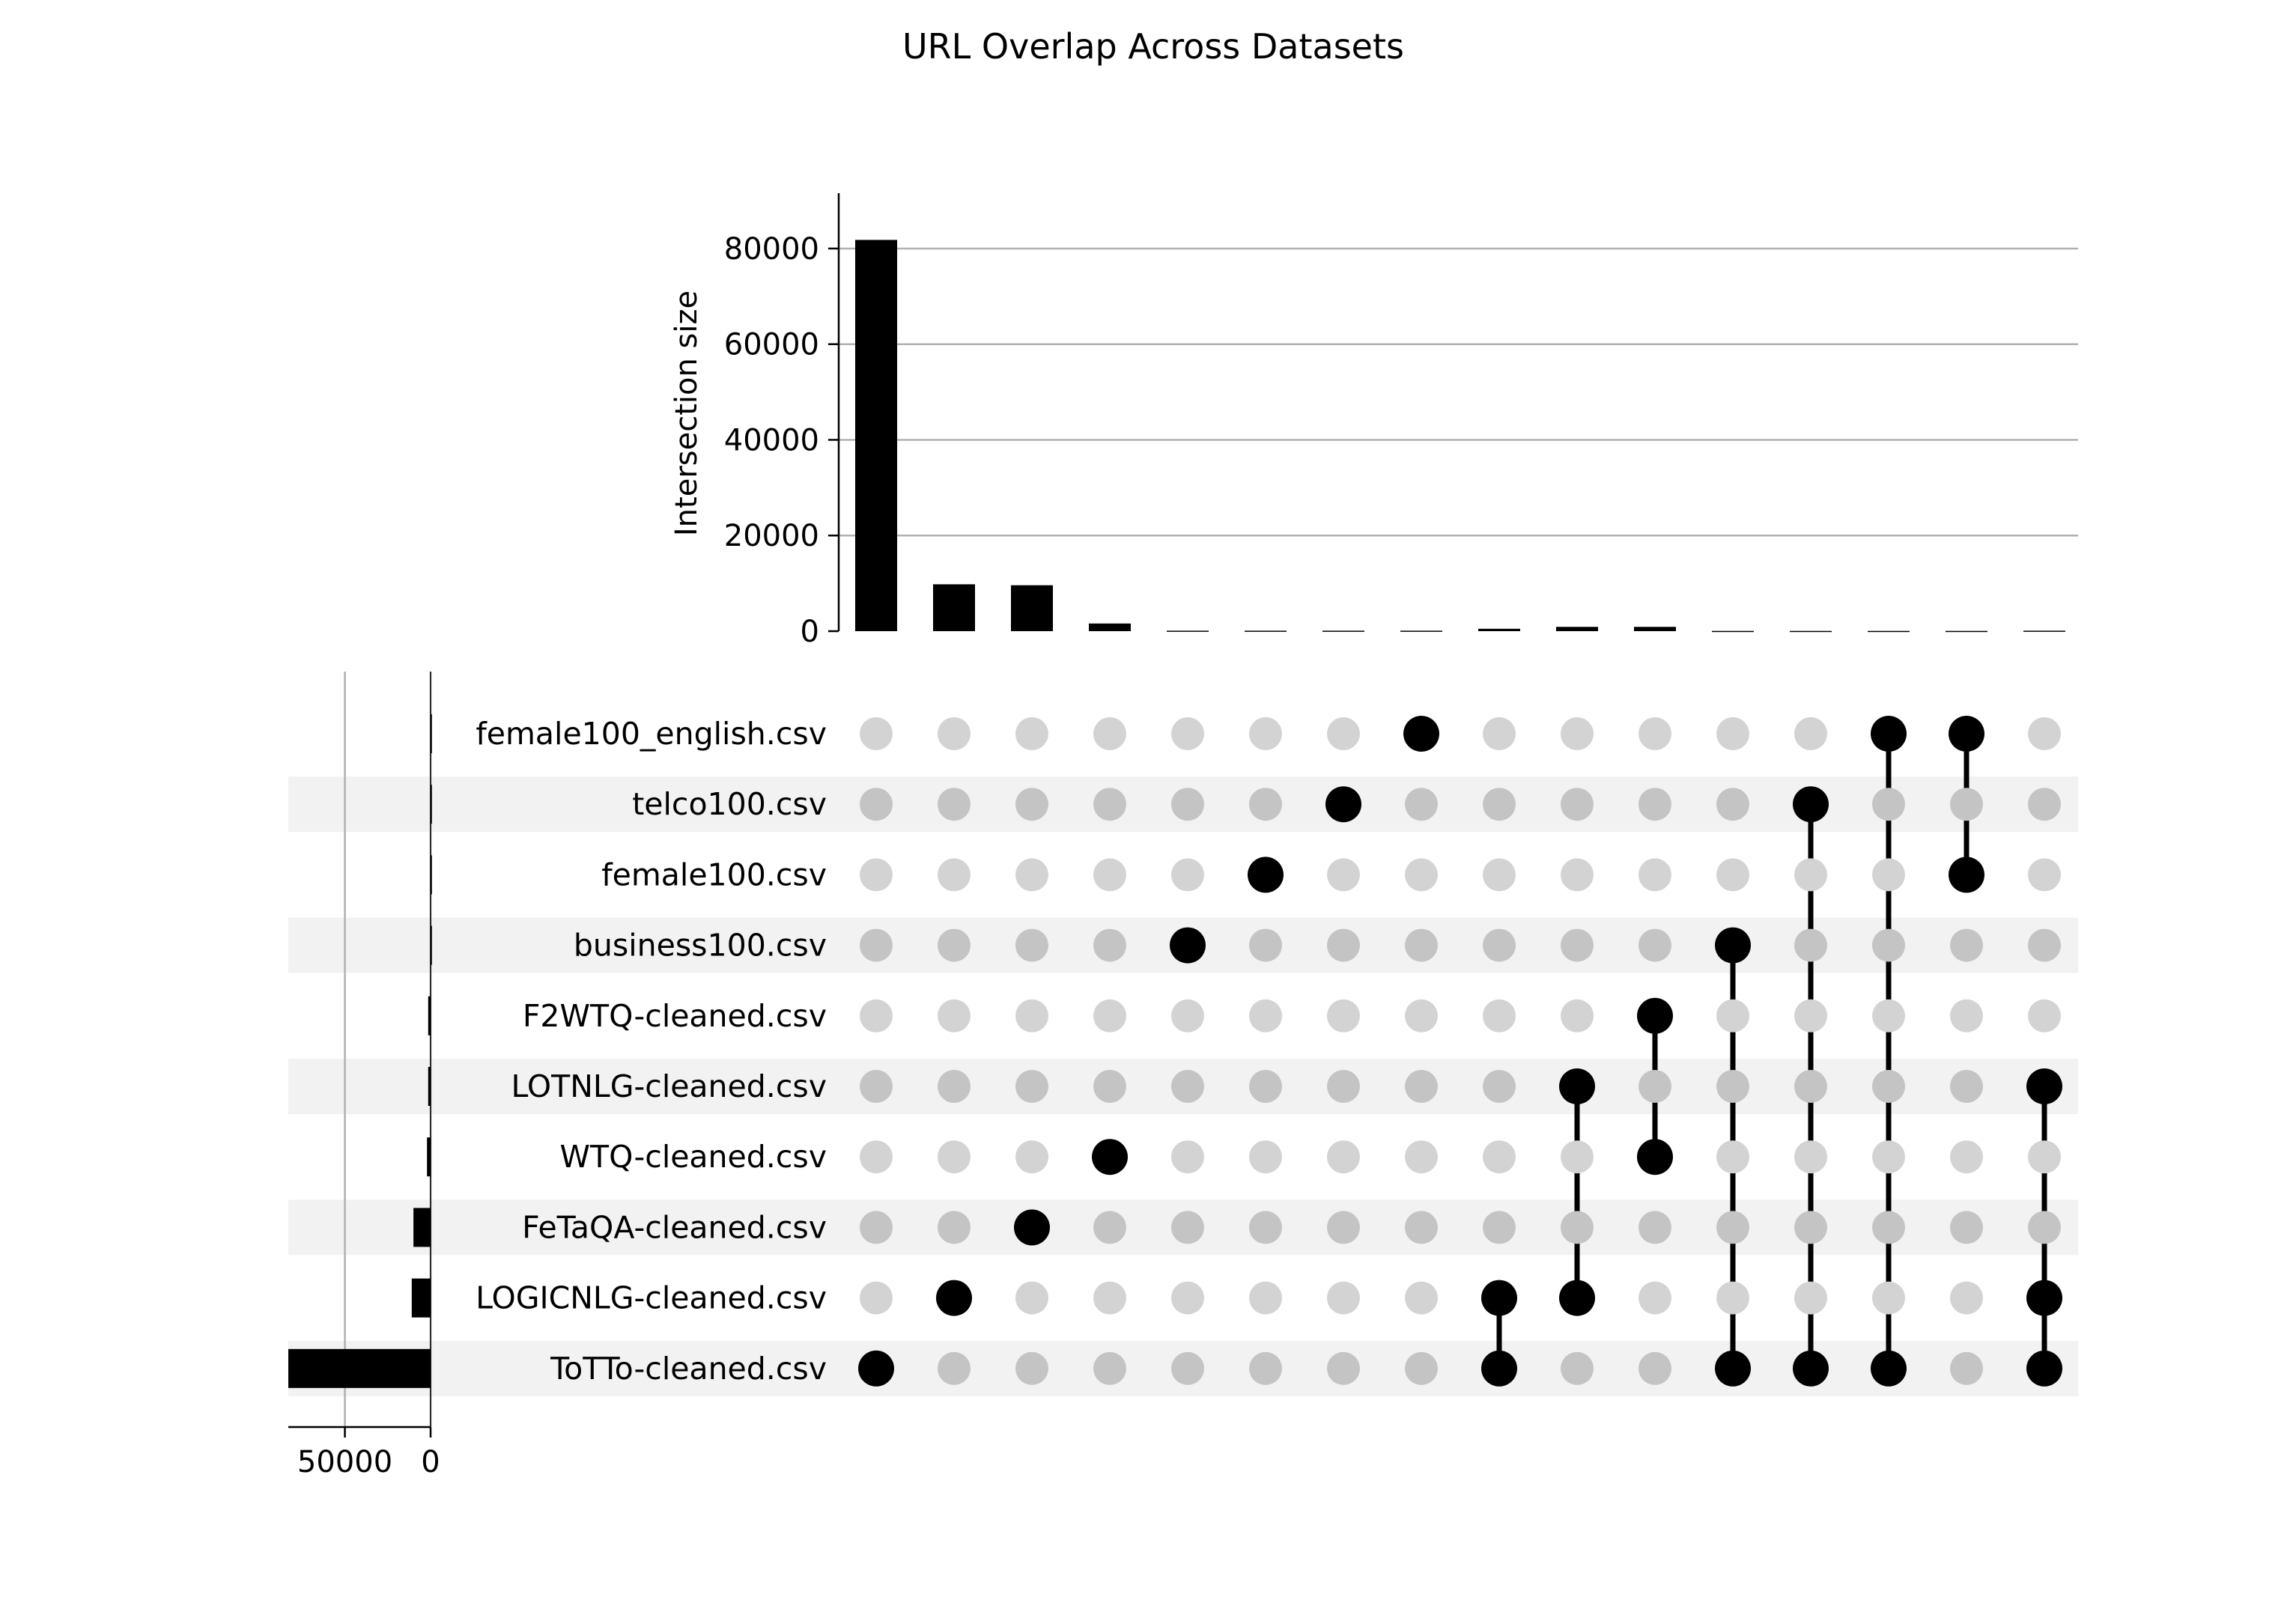 This screenshot has width=2296, height=1597. Describe the element at coordinates (771, 536) in the screenshot. I see `y-tick-label: 20000` at that location.